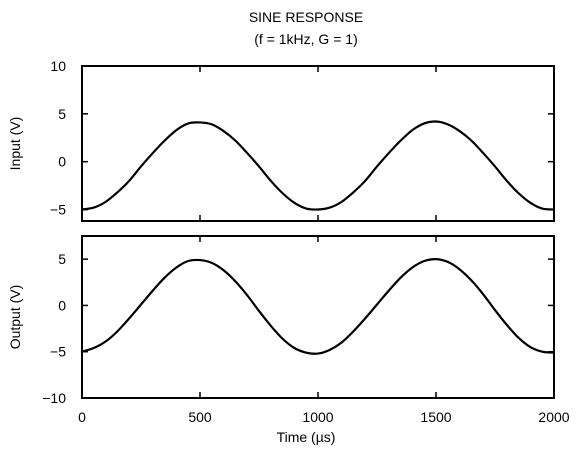 The width and height of the screenshot is (576, 460). I want to click on panel-2-y-tick-label: 0, so click(62, 305).